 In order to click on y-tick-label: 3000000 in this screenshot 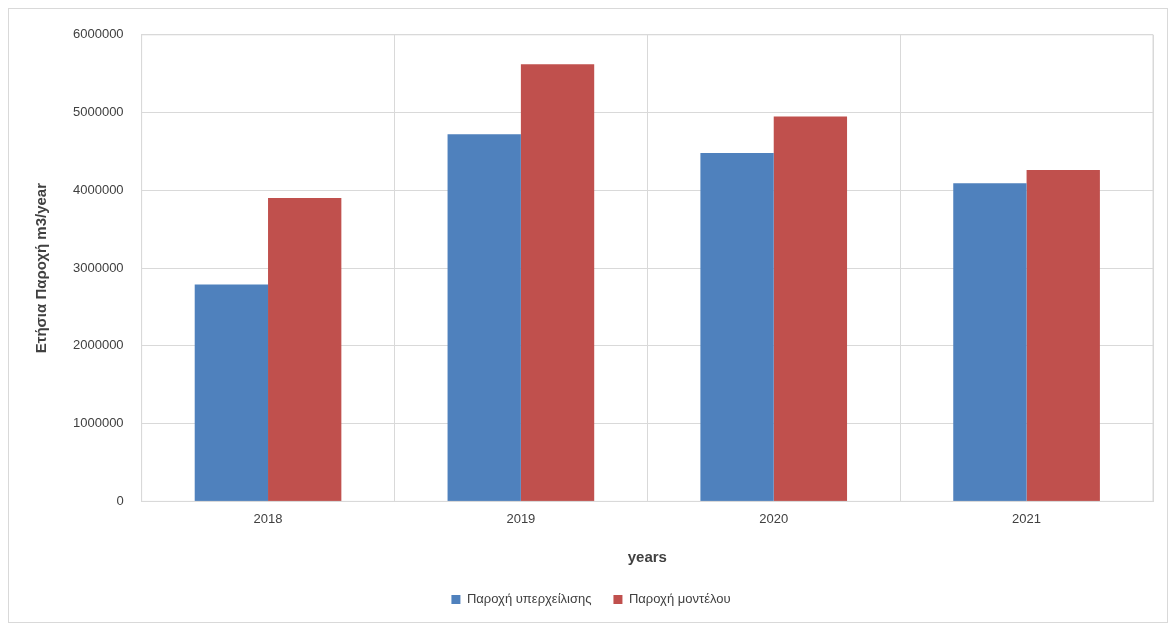, I will do `click(98, 267)`.